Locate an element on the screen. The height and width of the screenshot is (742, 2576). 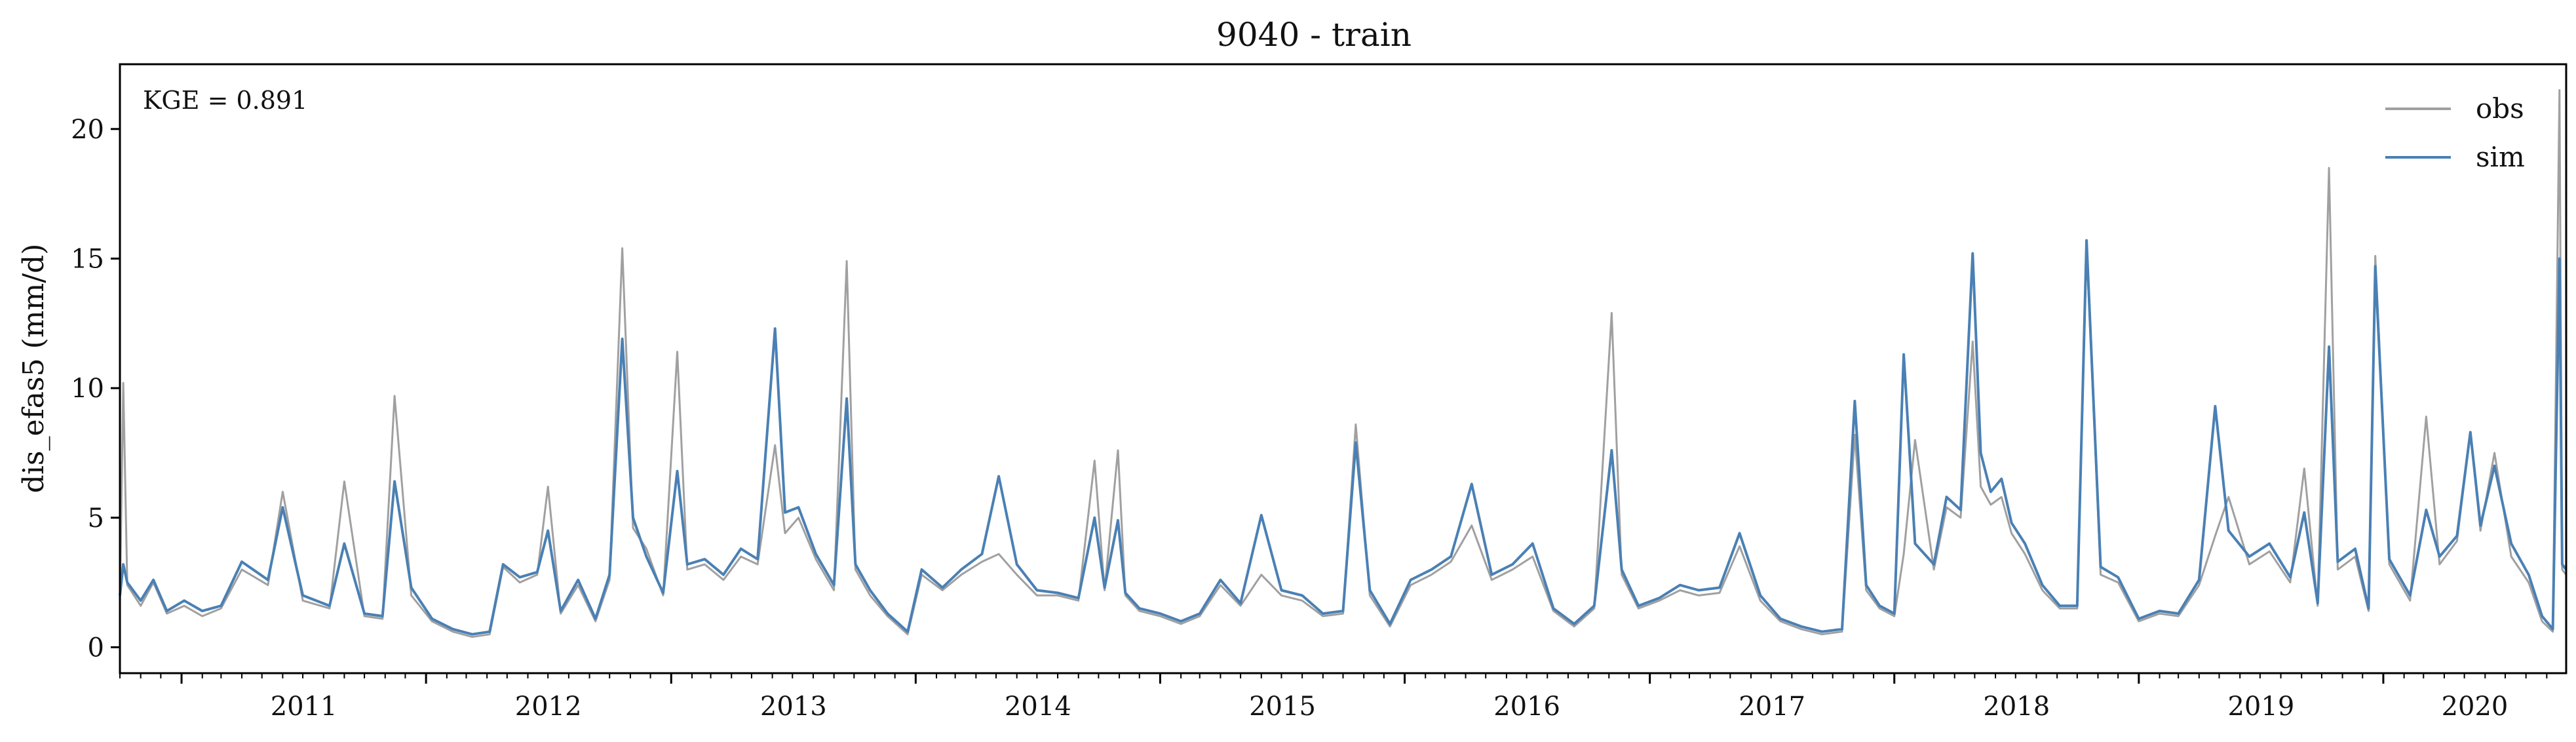
legend: obs sim is located at coordinates (2455, 132).